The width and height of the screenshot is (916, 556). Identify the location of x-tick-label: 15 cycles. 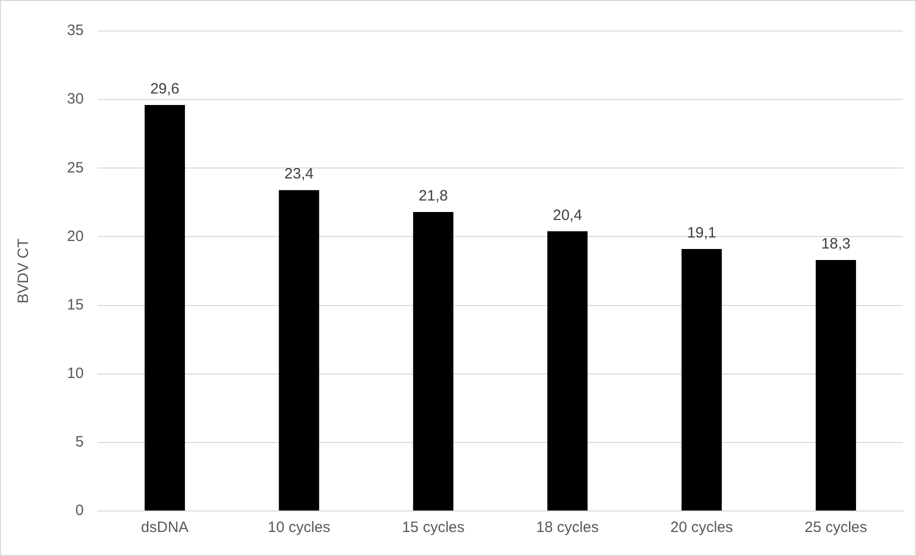
(433, 527).